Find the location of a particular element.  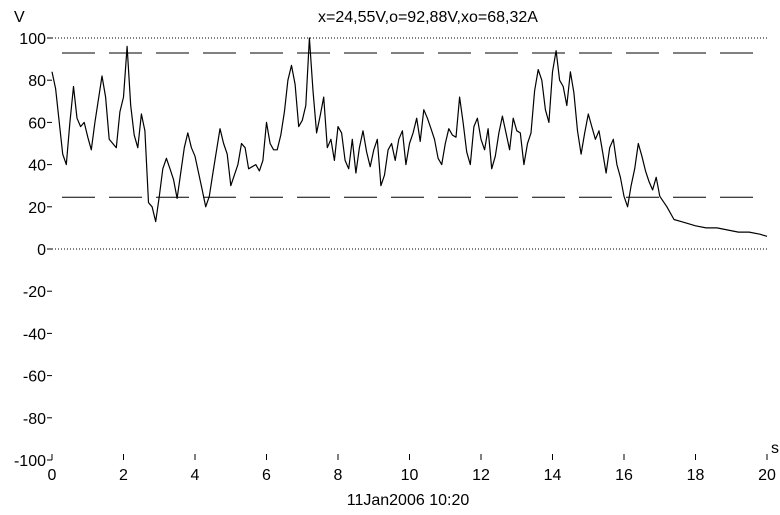

x-tick-label: 20 is located at coordinates (767, 475).